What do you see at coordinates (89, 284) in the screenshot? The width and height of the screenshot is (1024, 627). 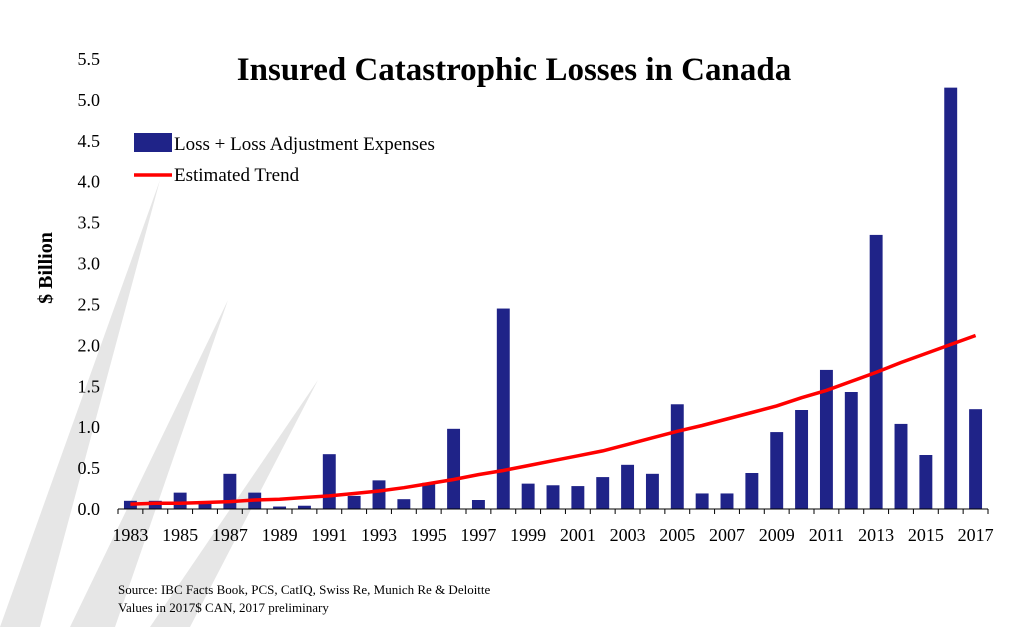 I see `y-axis-ticks: 0.0 0.5 1.0 1.5 2.0 2.5 3.0 3.5 4.0 4.5 5.0 5.5` at bounding box center [89, 284].